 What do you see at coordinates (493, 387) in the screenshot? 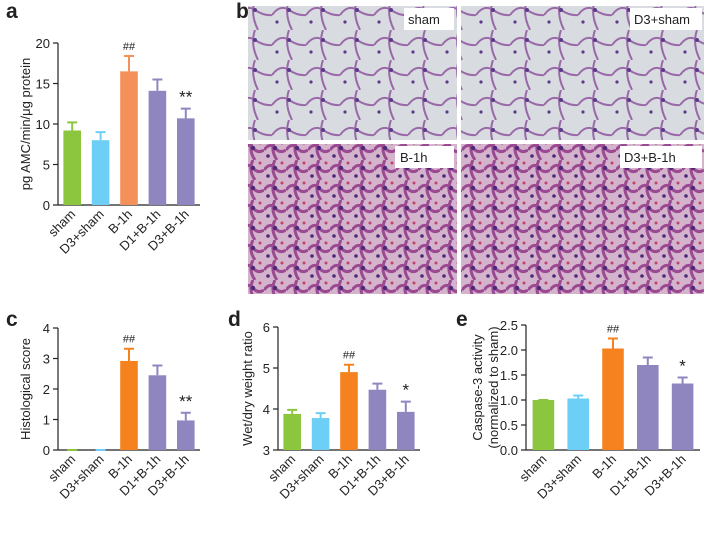
I see `y-axis-label: (normalized to sham)` at bounding box center [493, 387].